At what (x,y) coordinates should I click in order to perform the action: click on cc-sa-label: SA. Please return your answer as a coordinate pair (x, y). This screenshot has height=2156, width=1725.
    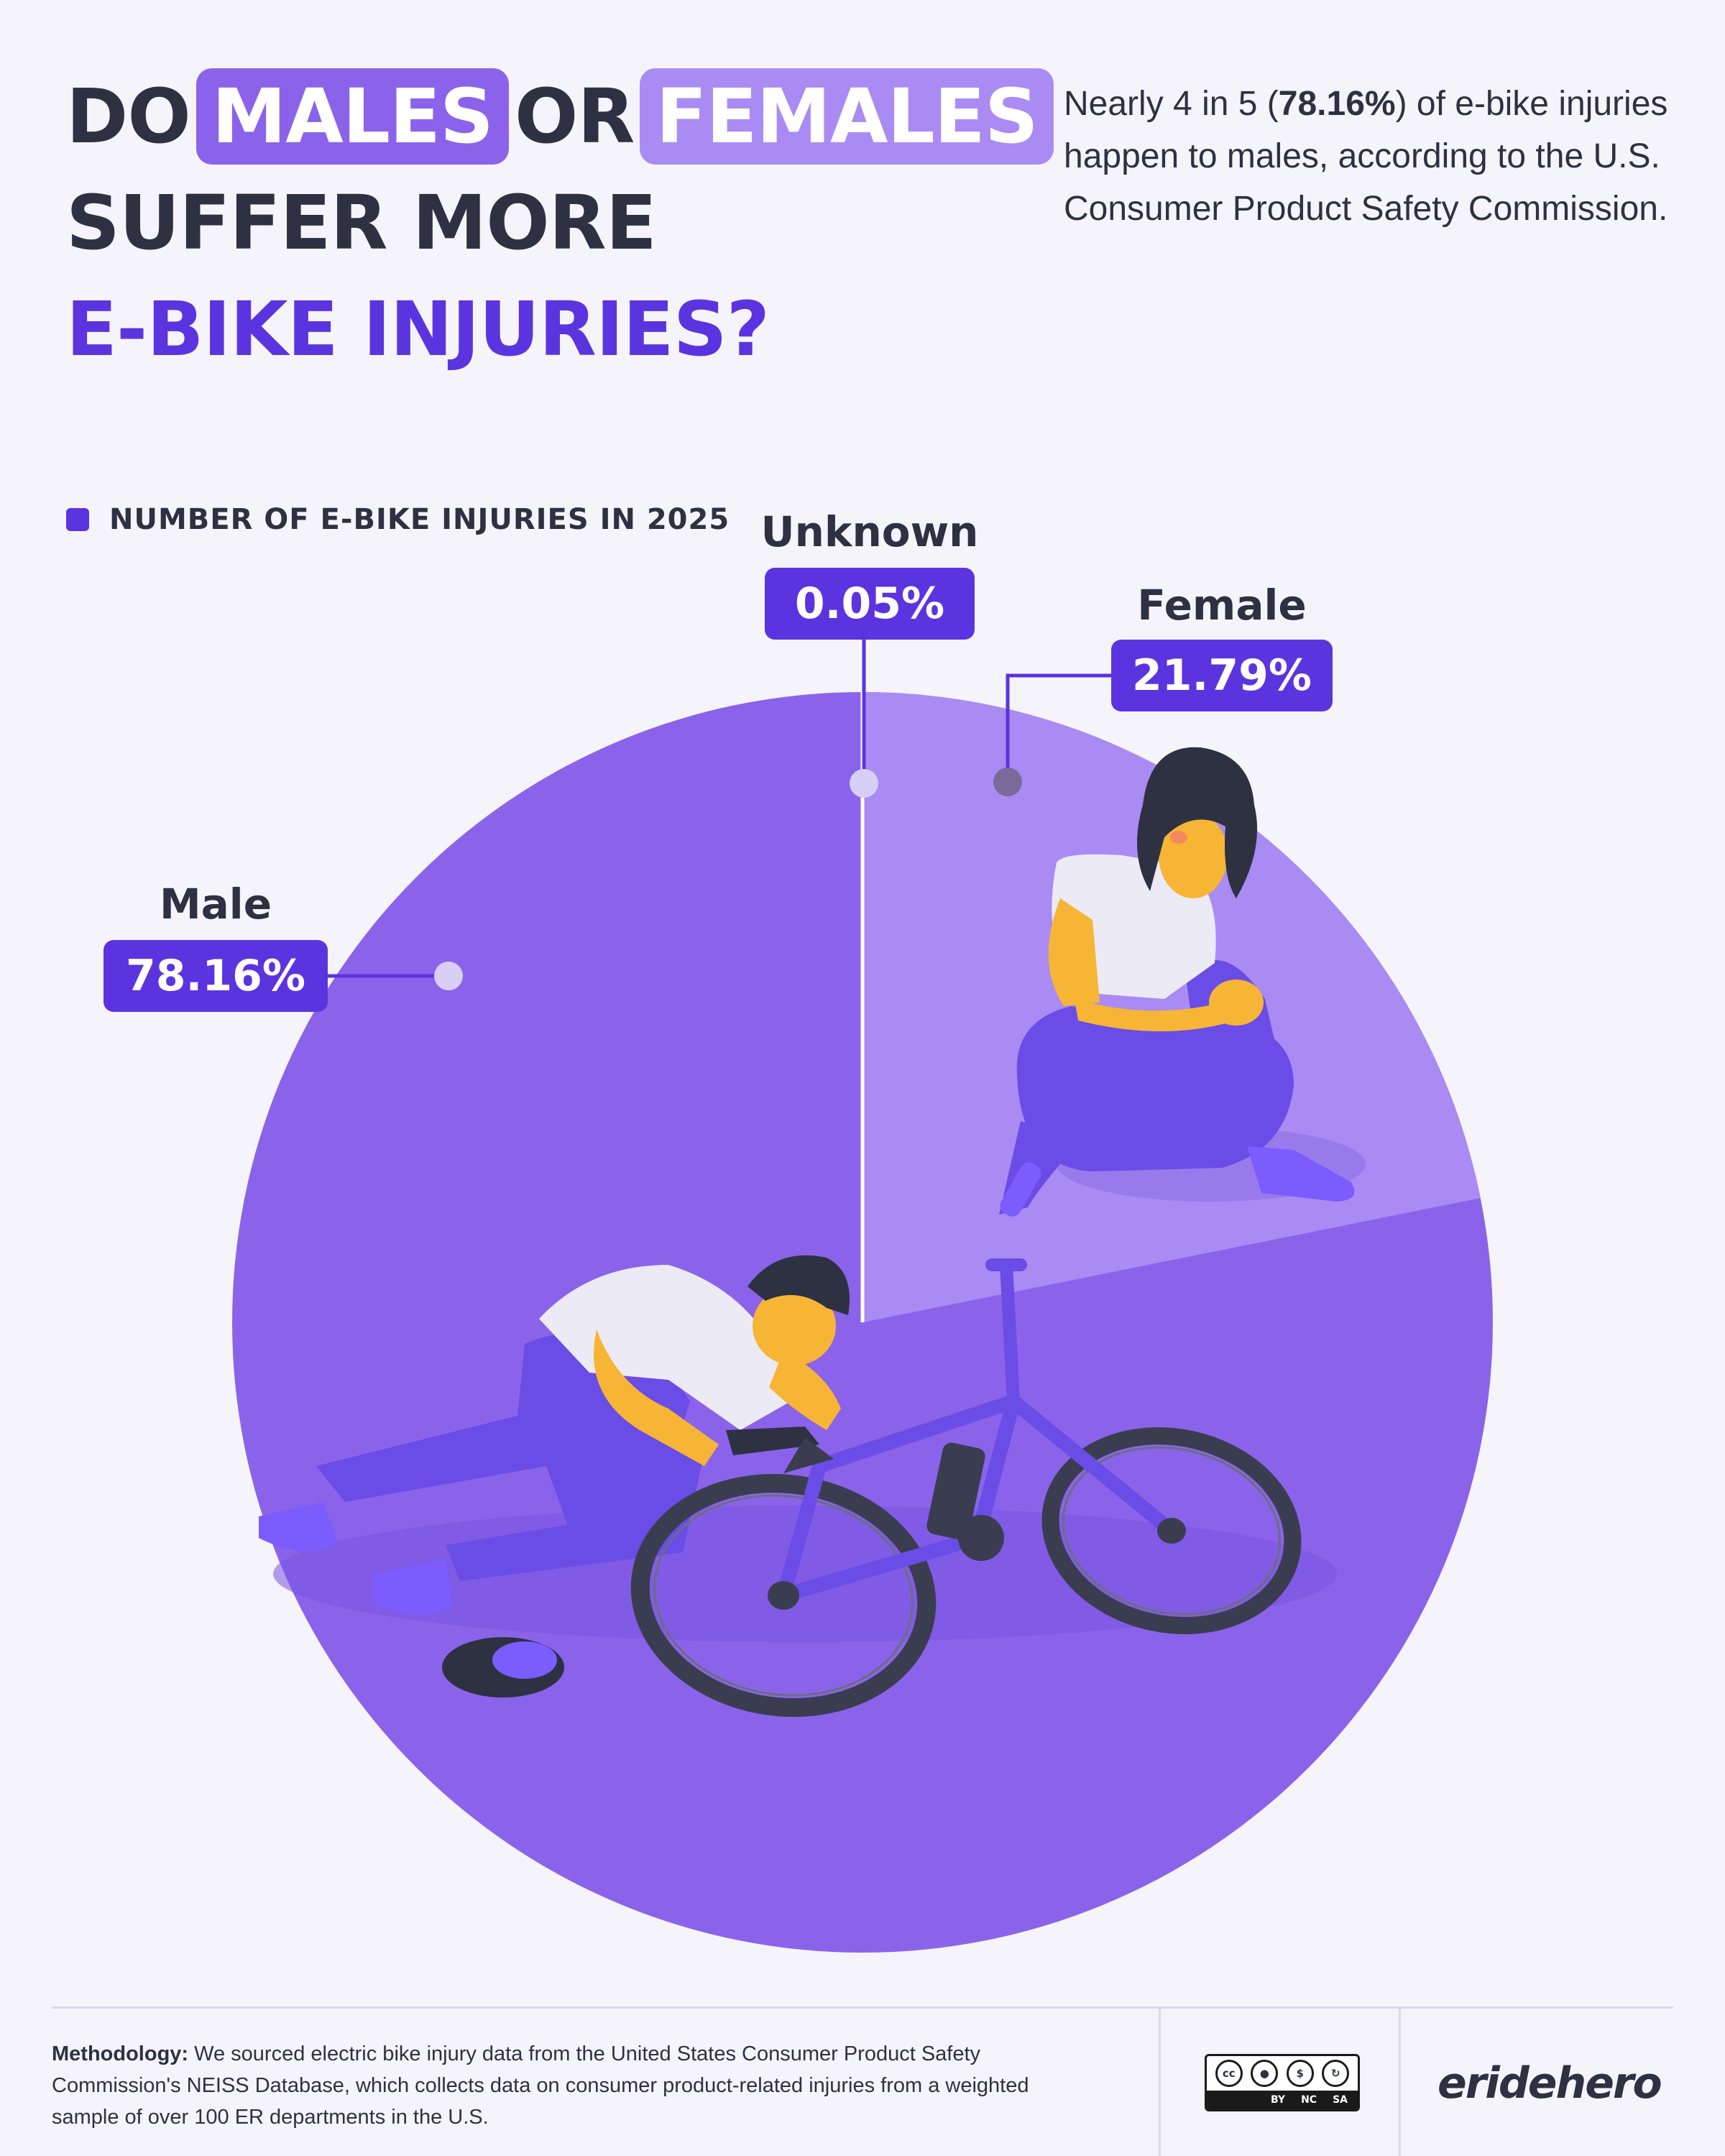
    Looking at the image, I should click on (1340, 2100).